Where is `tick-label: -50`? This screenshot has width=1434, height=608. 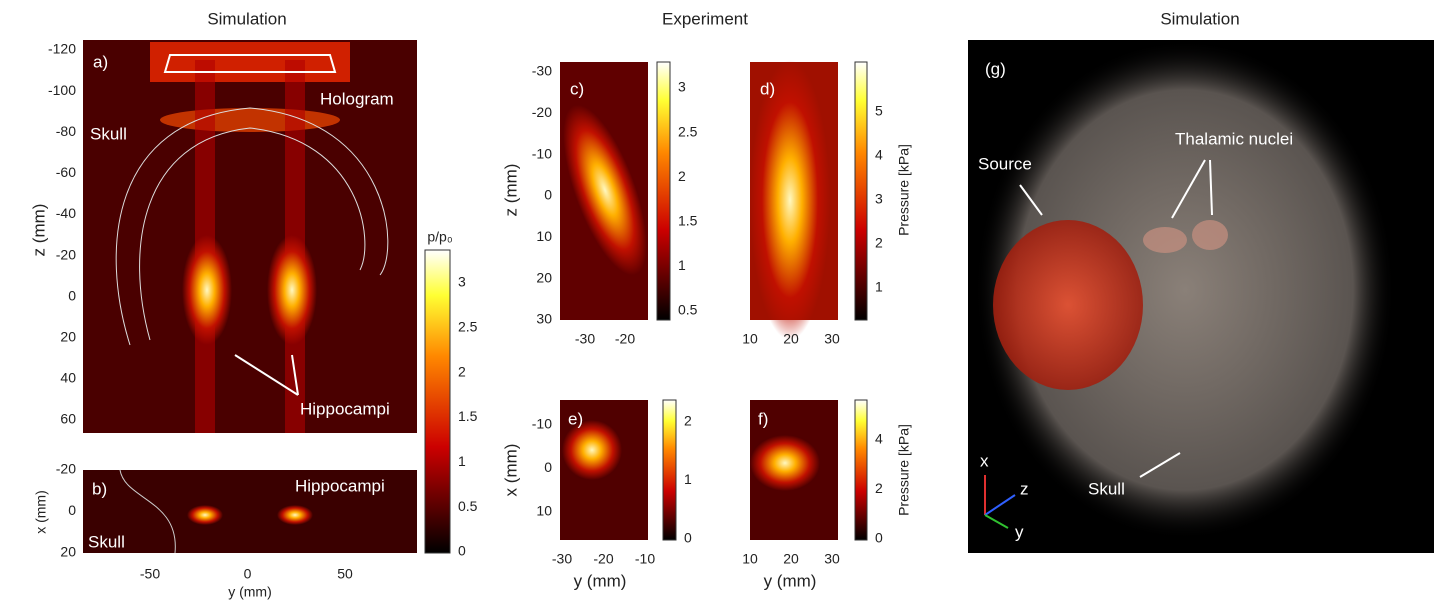
tick-label: -50 is located at coordinates (150, 574).